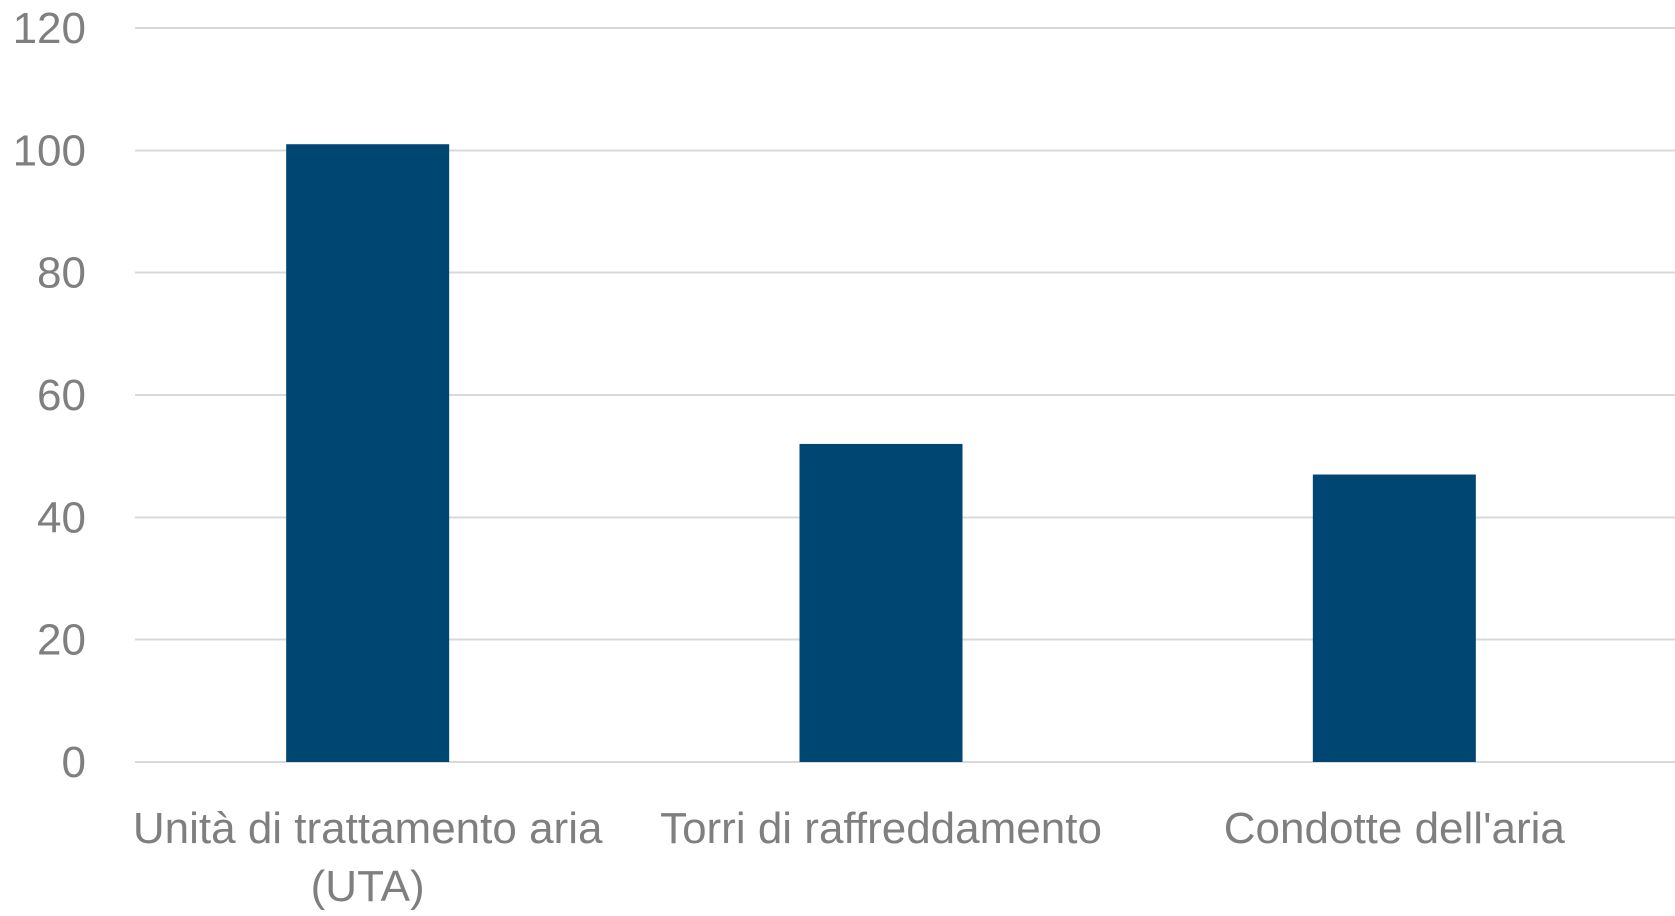 The height and width of the screenshot is (916, 1675). What do you see at coordinates (61, 517) in the screenshot?
I see `y-tick-label: 40` at bounding box center [61, 517].